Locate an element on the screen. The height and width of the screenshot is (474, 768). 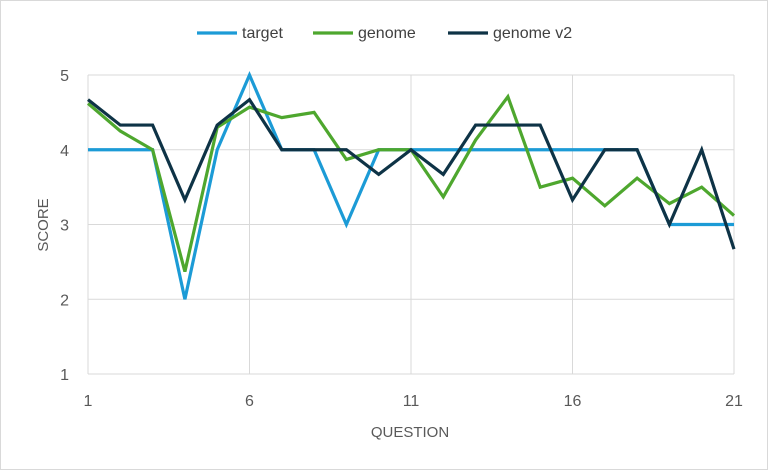
y-tick-label: 1 is located at coordinates (64, 375).